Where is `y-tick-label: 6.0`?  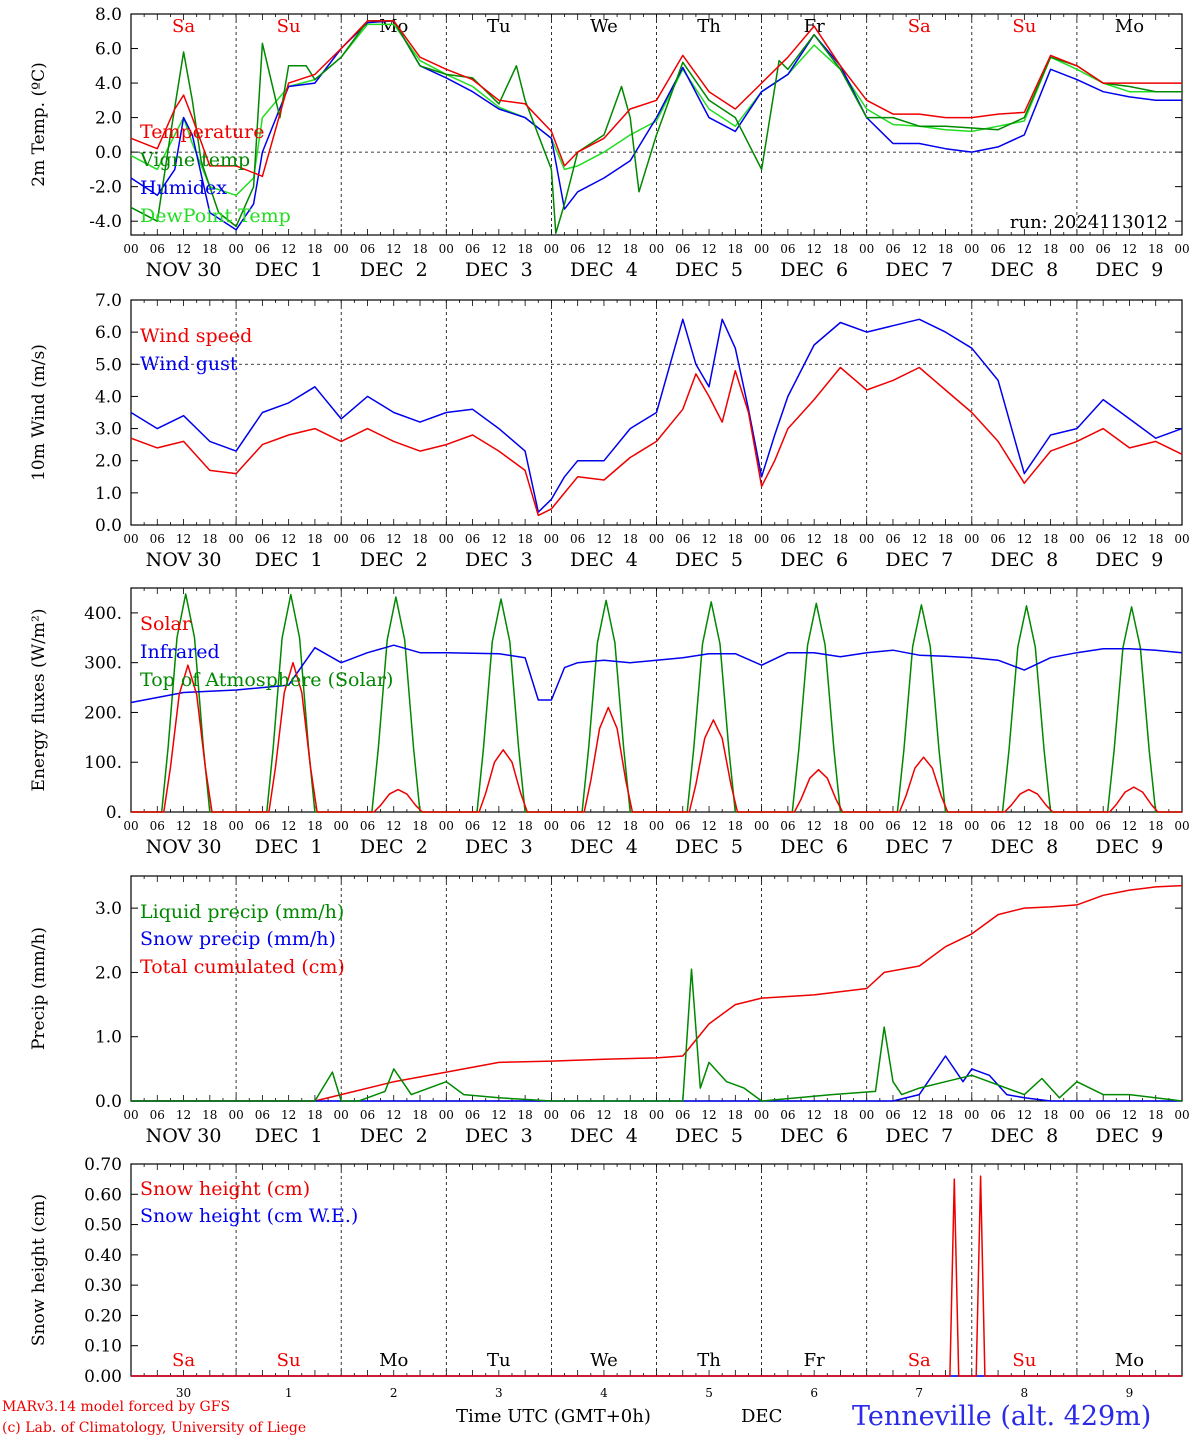 y-tick-label: 6.0 is located at coordinates (108, 333).